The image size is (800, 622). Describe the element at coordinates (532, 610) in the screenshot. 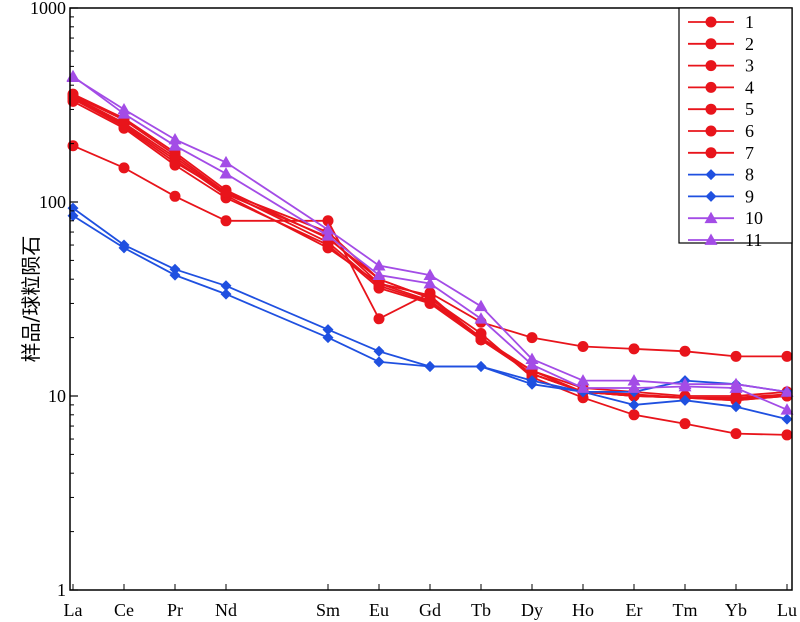

I see `x-tick-label: Dy` at that location.